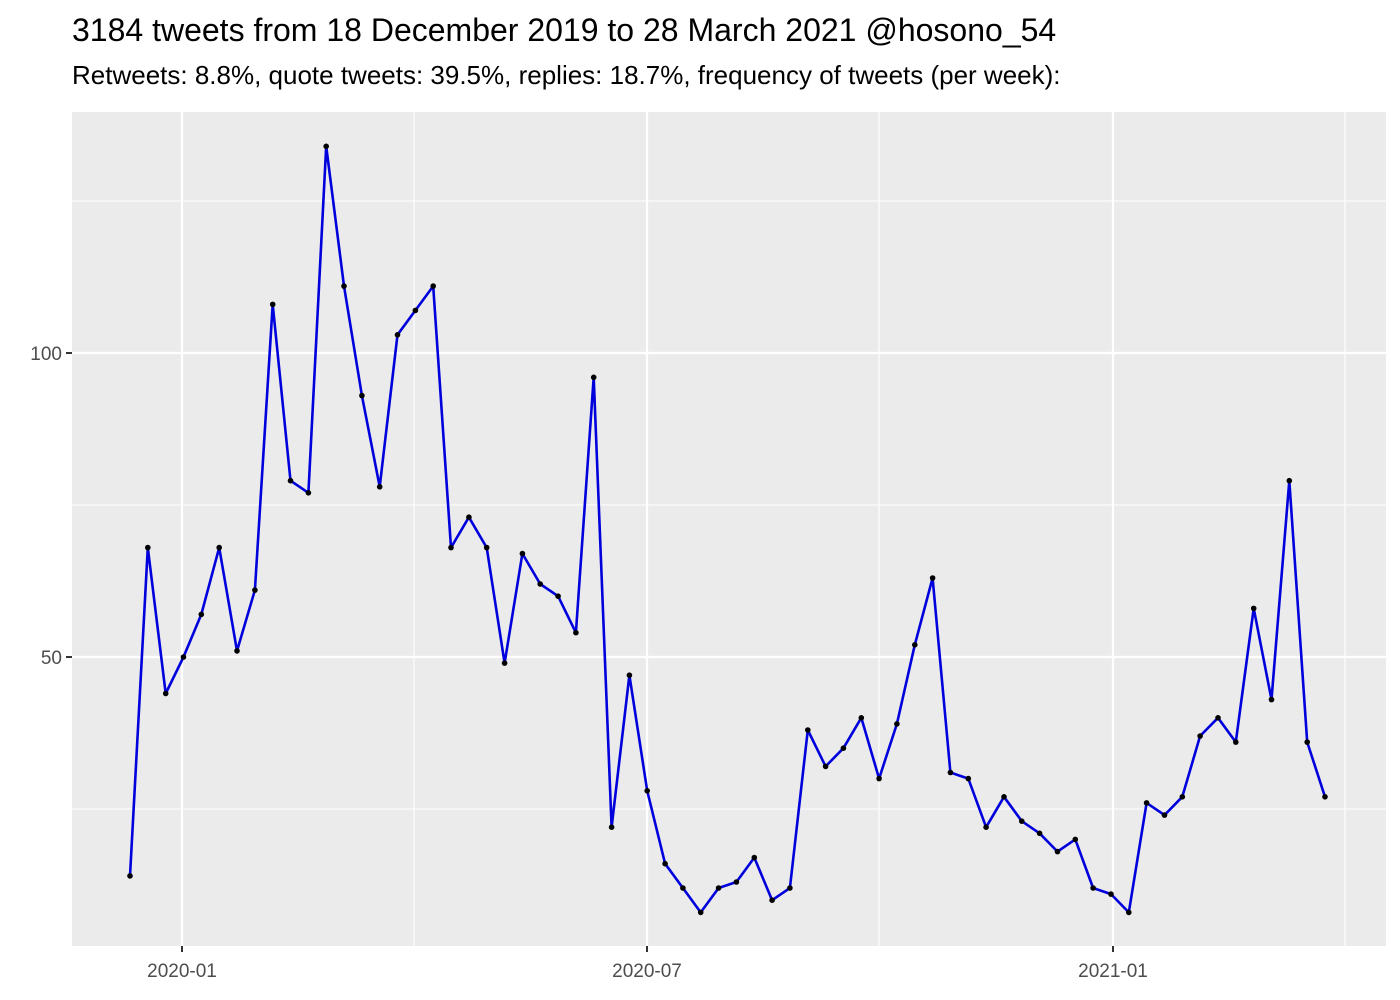  Describe the element at coordinates (1113, 971) in the screenshot. I see `x-tick-label: 2021-01` at that location.